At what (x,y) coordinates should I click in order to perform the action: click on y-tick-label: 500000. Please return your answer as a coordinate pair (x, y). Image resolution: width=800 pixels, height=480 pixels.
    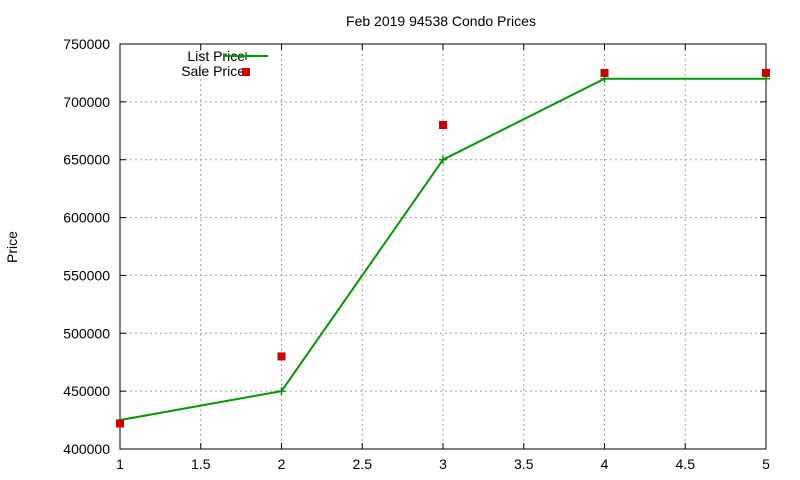
    Looking at the image, I should click on (86, 333).